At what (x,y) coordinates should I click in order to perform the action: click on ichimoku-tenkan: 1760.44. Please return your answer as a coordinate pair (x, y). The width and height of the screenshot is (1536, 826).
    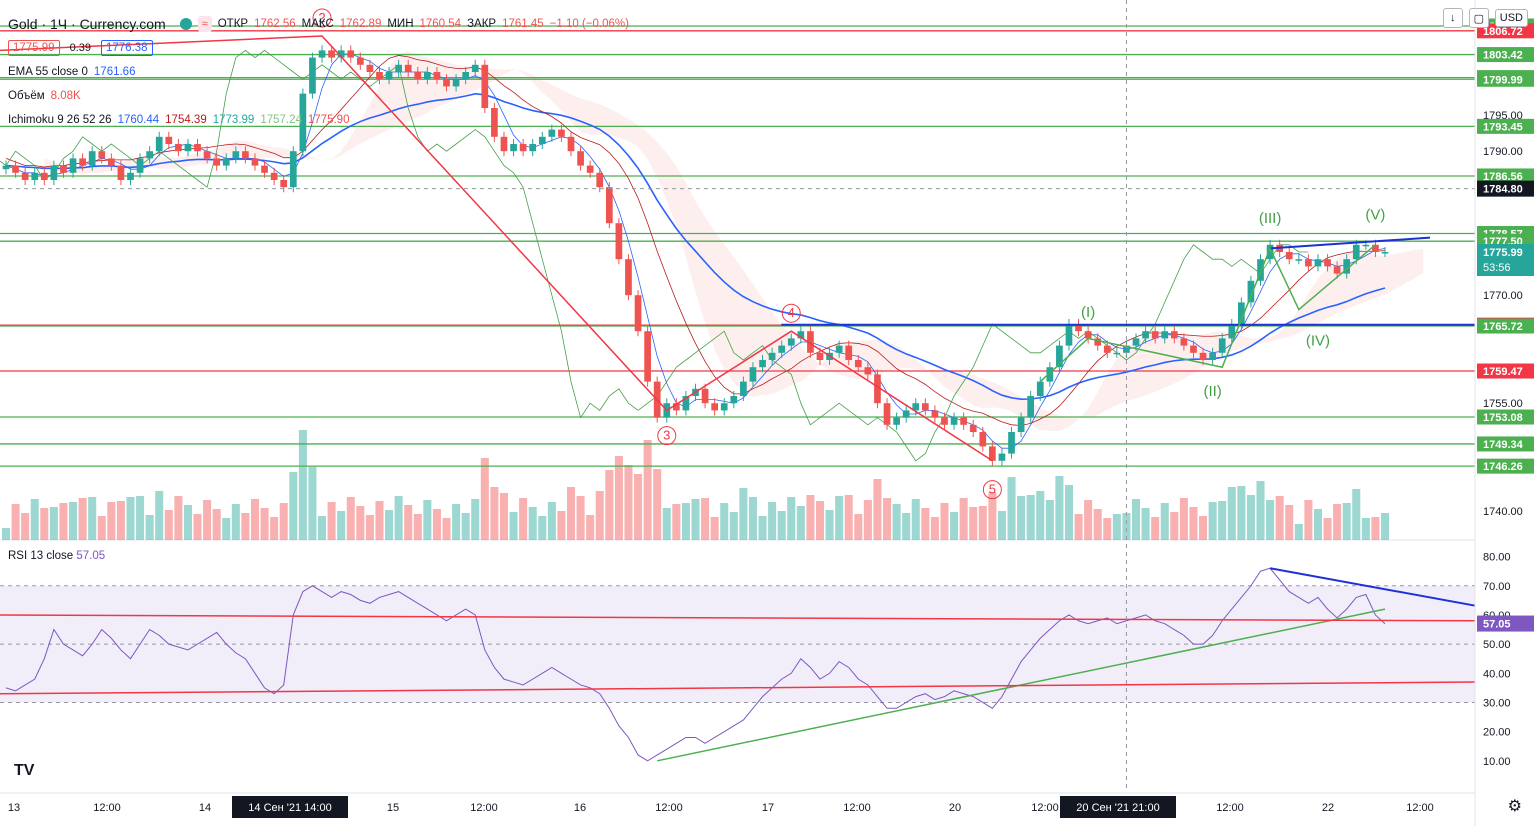
    Looking at the image, I should click on (138, 120).